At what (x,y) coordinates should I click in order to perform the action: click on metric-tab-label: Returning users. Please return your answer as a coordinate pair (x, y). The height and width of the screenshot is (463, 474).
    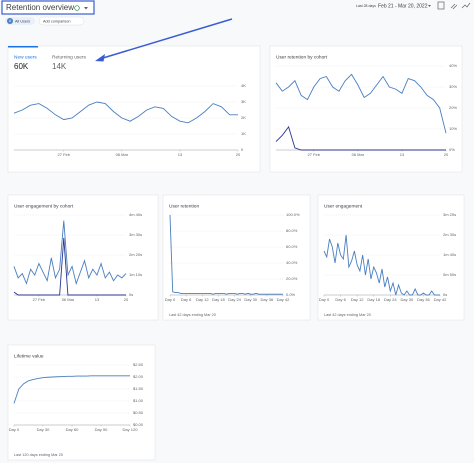
    Looking at the image, I should click on (69, 57).